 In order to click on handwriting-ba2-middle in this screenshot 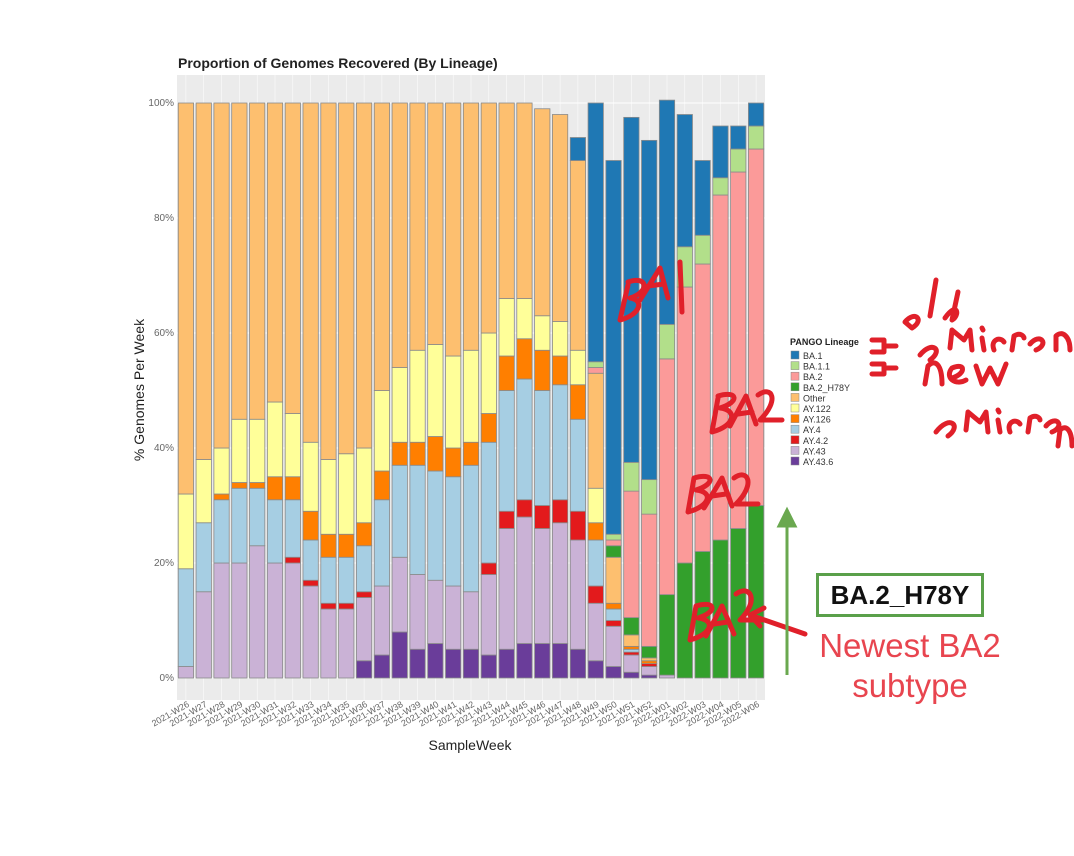, I will do `click(723, 493)`.